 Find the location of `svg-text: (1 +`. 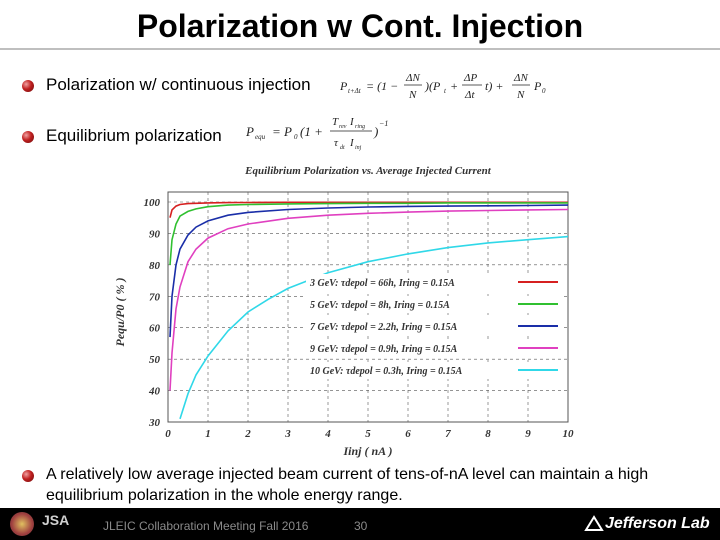

svg-text: (1 + is located at coordinates (311, 131).